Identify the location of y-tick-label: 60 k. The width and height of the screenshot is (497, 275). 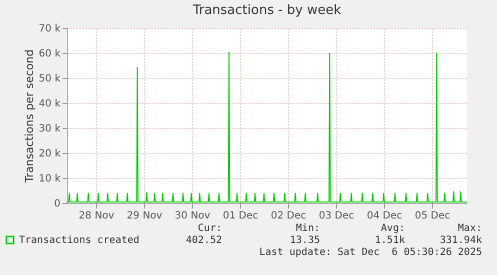
(49, 54).